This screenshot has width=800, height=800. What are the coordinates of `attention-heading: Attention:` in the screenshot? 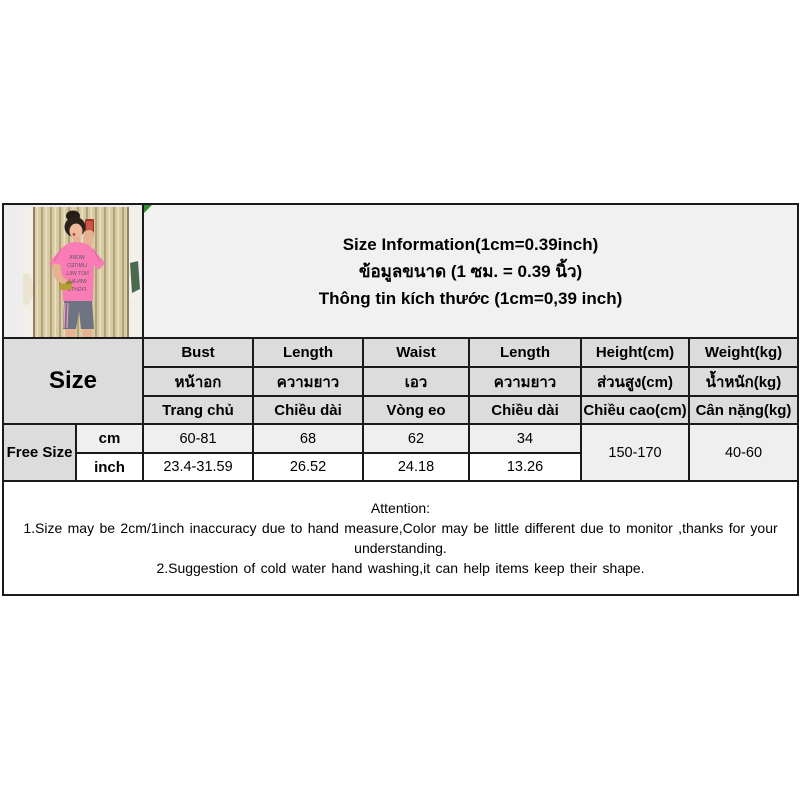 It's located at (400, 508).